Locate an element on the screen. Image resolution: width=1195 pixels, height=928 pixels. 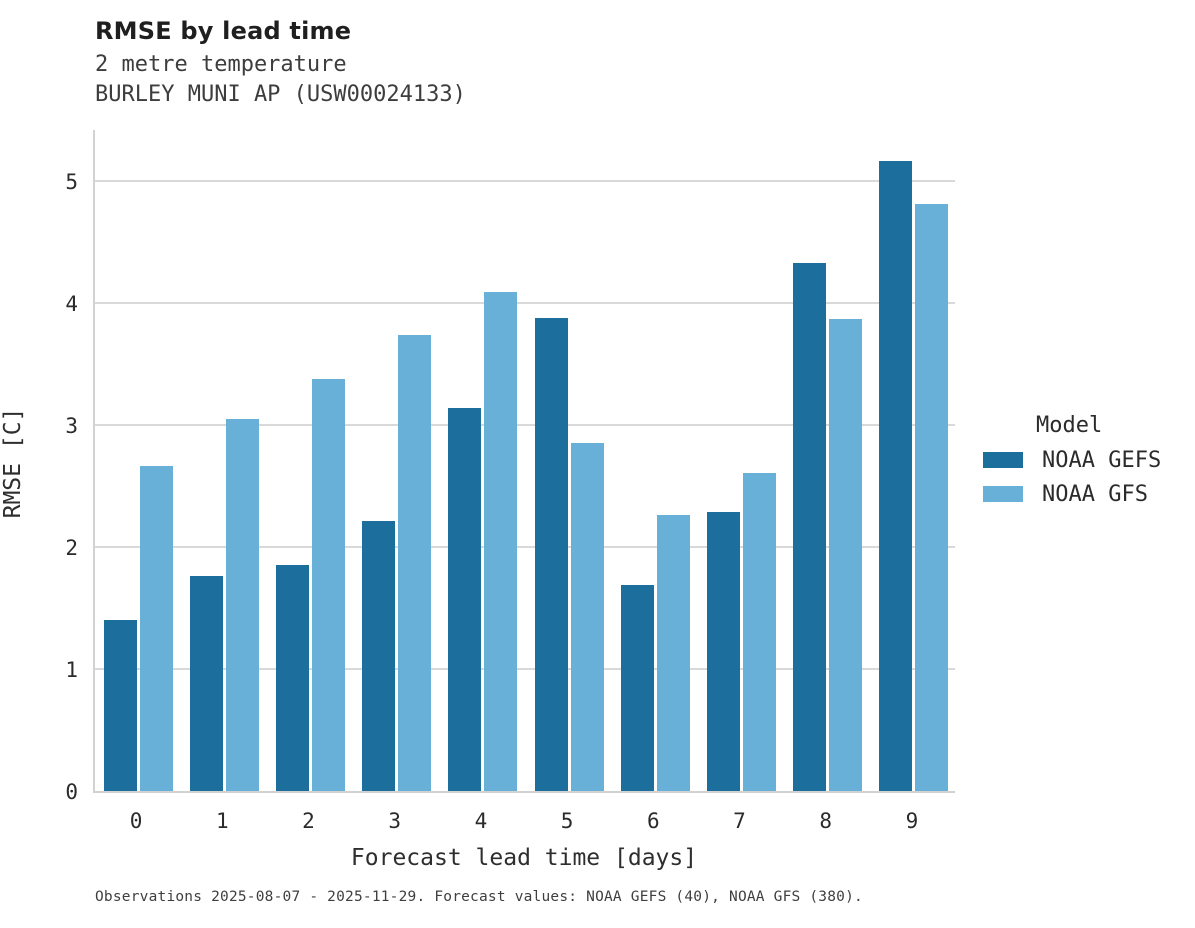
x-tick-label-4: 4 is located at coordinates (481, 821).